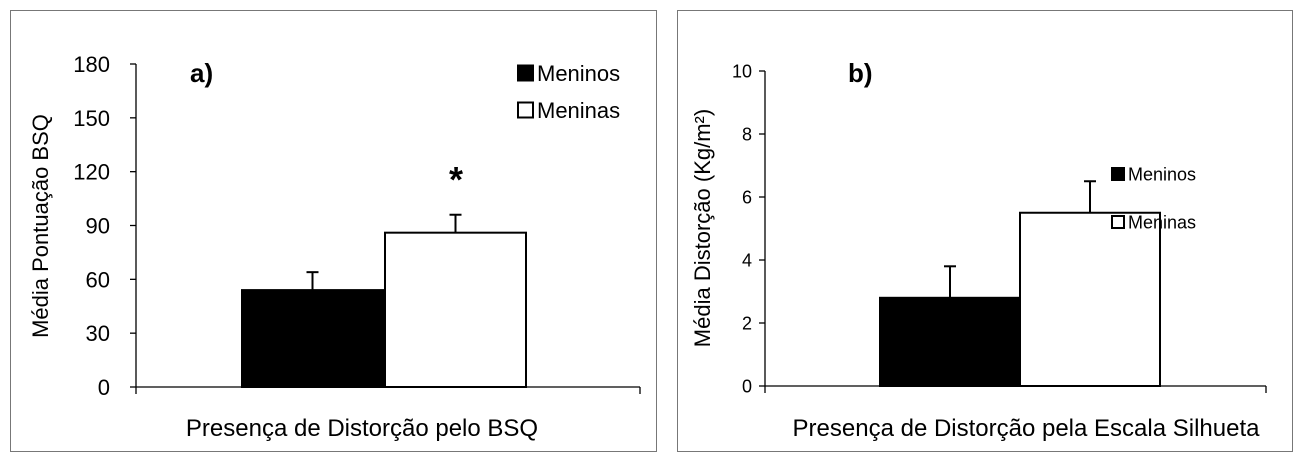  What do you see at coordinates (525, 110) in the screenshot?
I see `panel-a-legend-swatch-meninas` at bounding box center [525, 110].